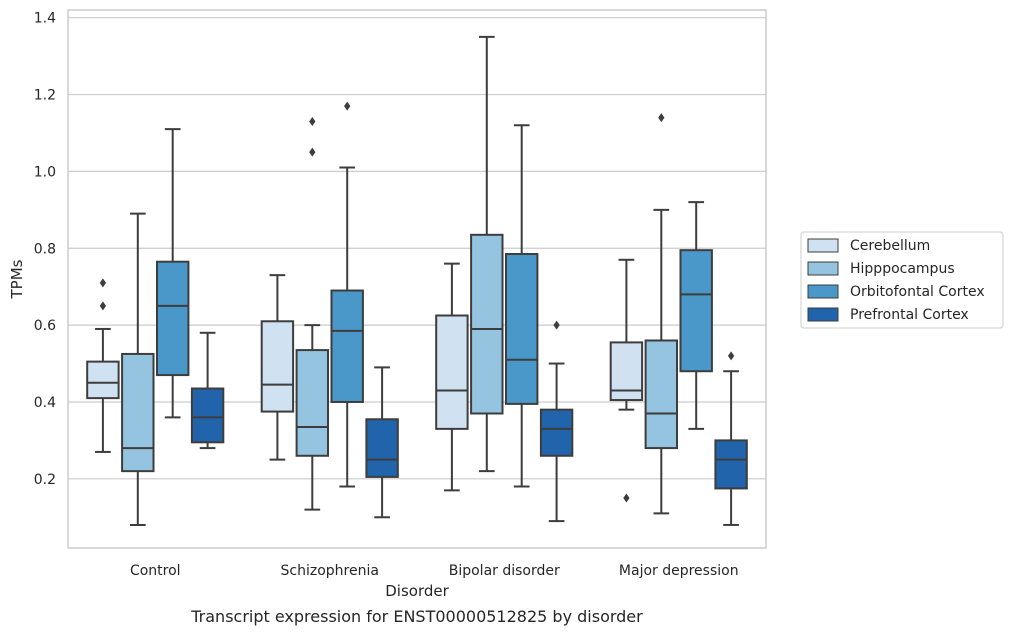 The height and width of the screenshot is (635, 1014). What do you see at coordinates (45, 326) in the screenshot?
I see `y-tick-label: 0.6` at bounding box center [45, 326].